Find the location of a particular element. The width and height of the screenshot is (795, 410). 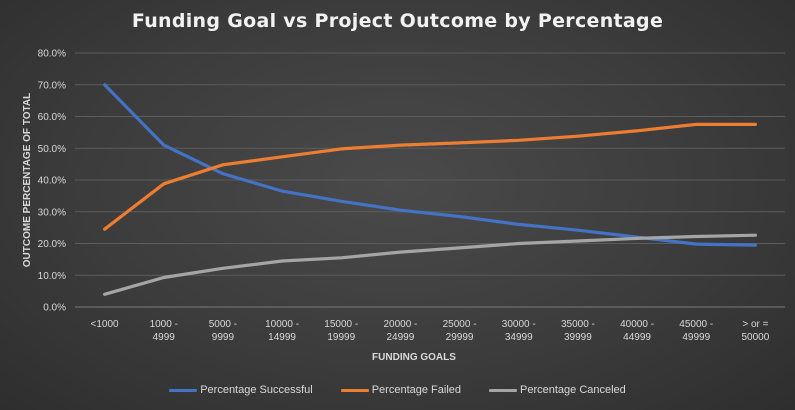

x-tick-label: 45000 -49999 is located at coordinates (696, 331).